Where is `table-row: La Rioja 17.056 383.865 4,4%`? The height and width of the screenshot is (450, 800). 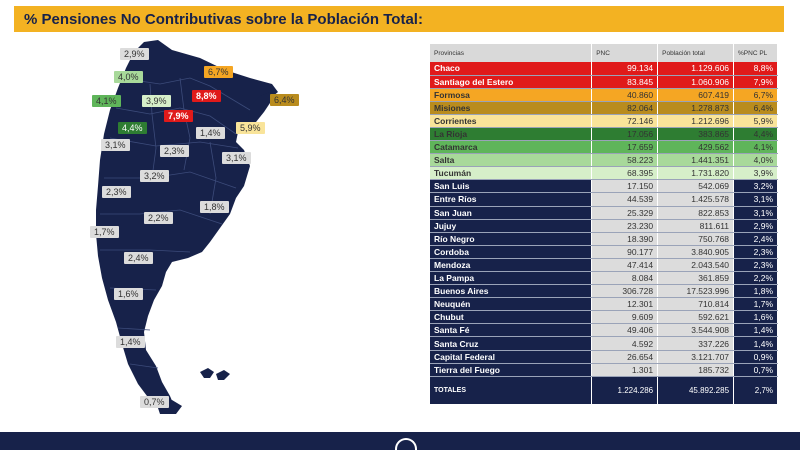
table-row: La Rioja 17.056 383.865 4,4% is located at coordinates (604, 134).